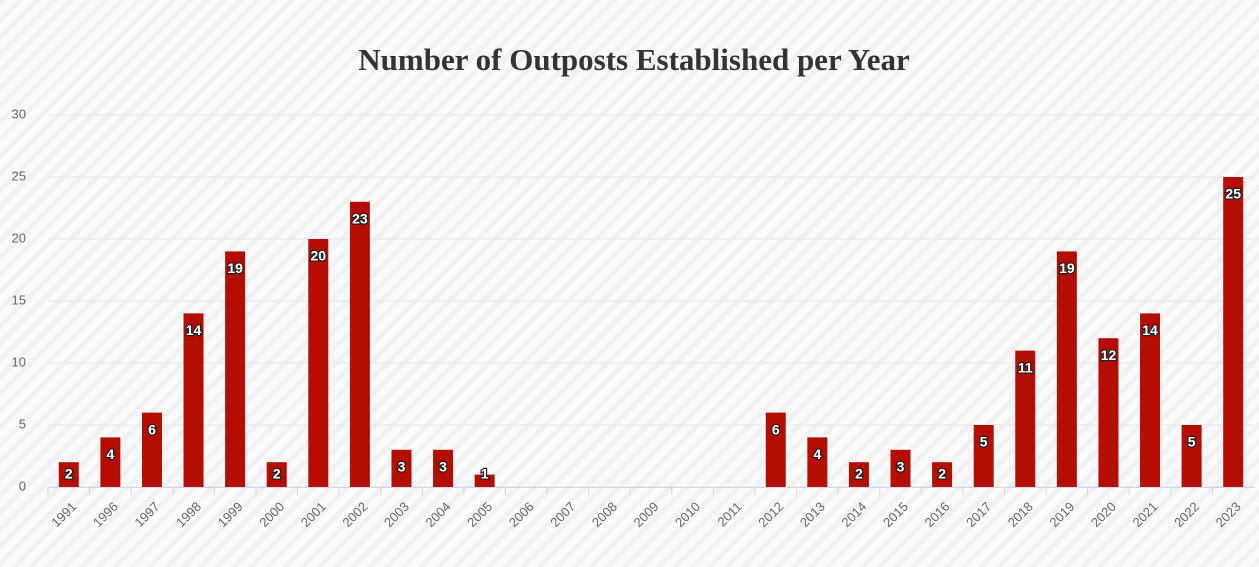  I want to click on data-label: 12, so click(1109, 355).